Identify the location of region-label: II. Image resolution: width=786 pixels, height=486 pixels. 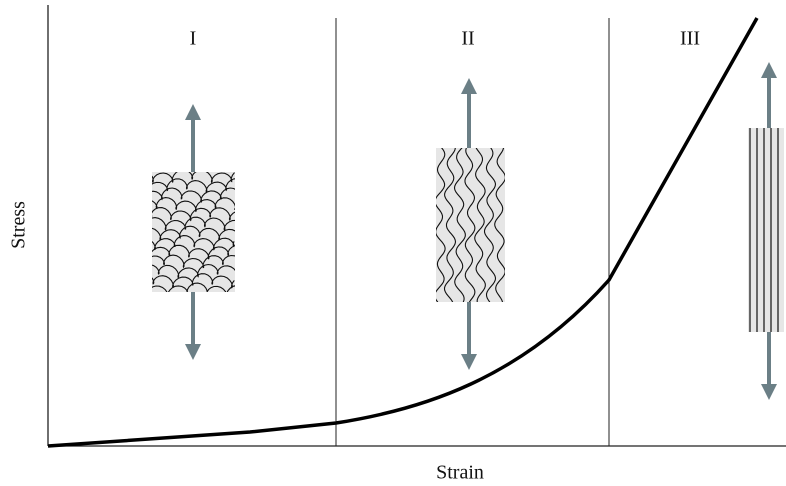
(467, 39).